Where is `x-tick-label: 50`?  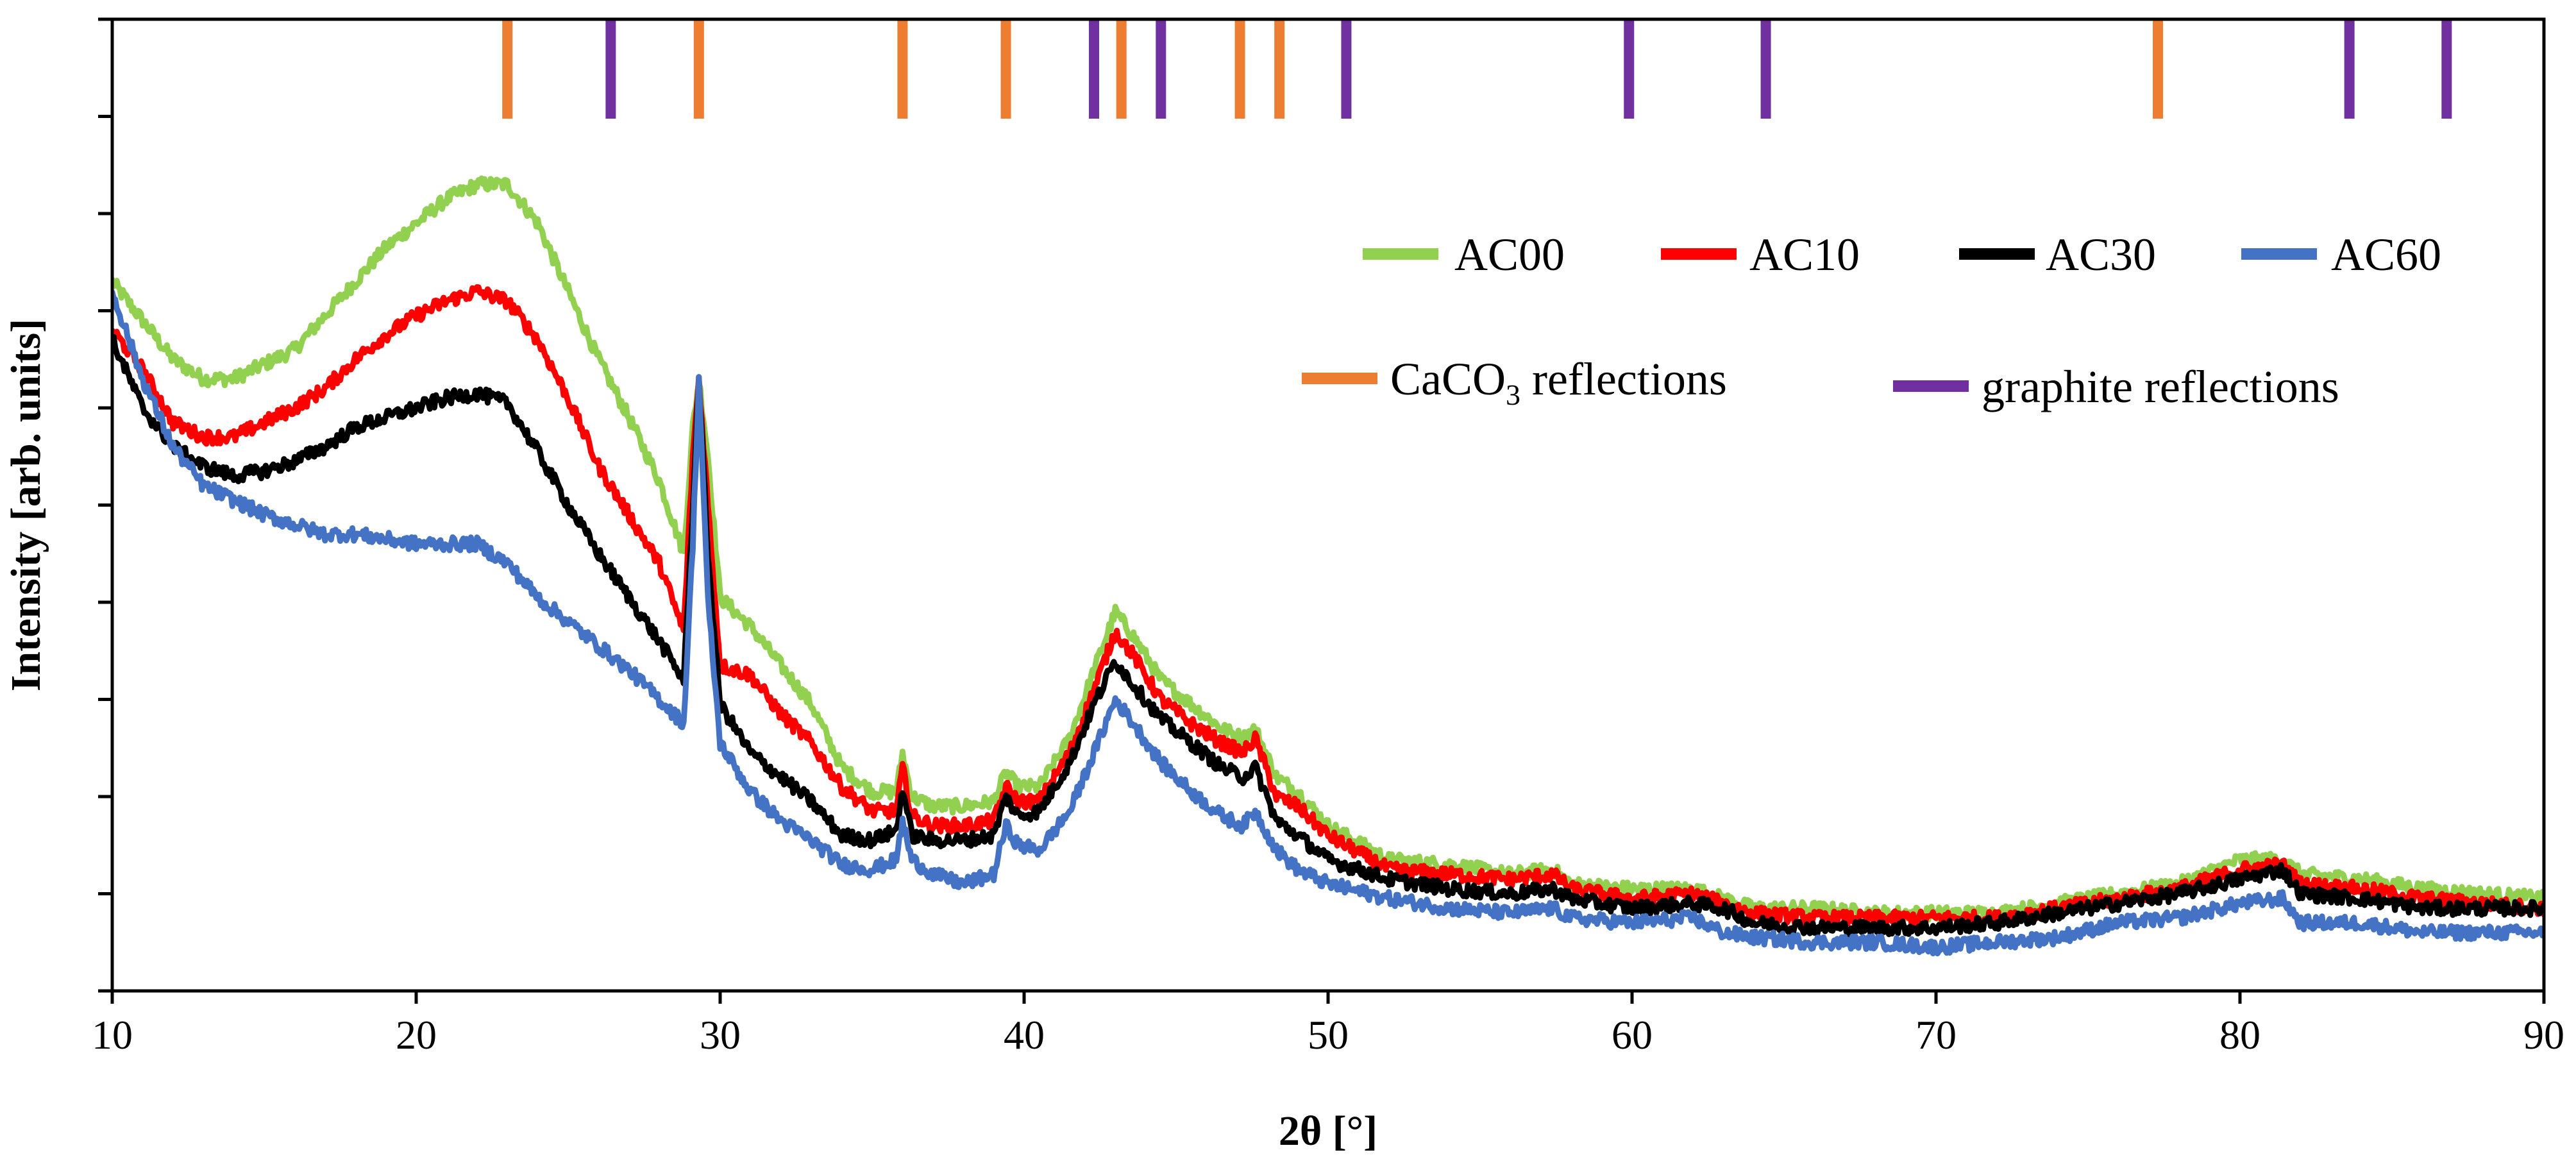 x-tick-label: 50 is located at coordinates (1328, 1035).